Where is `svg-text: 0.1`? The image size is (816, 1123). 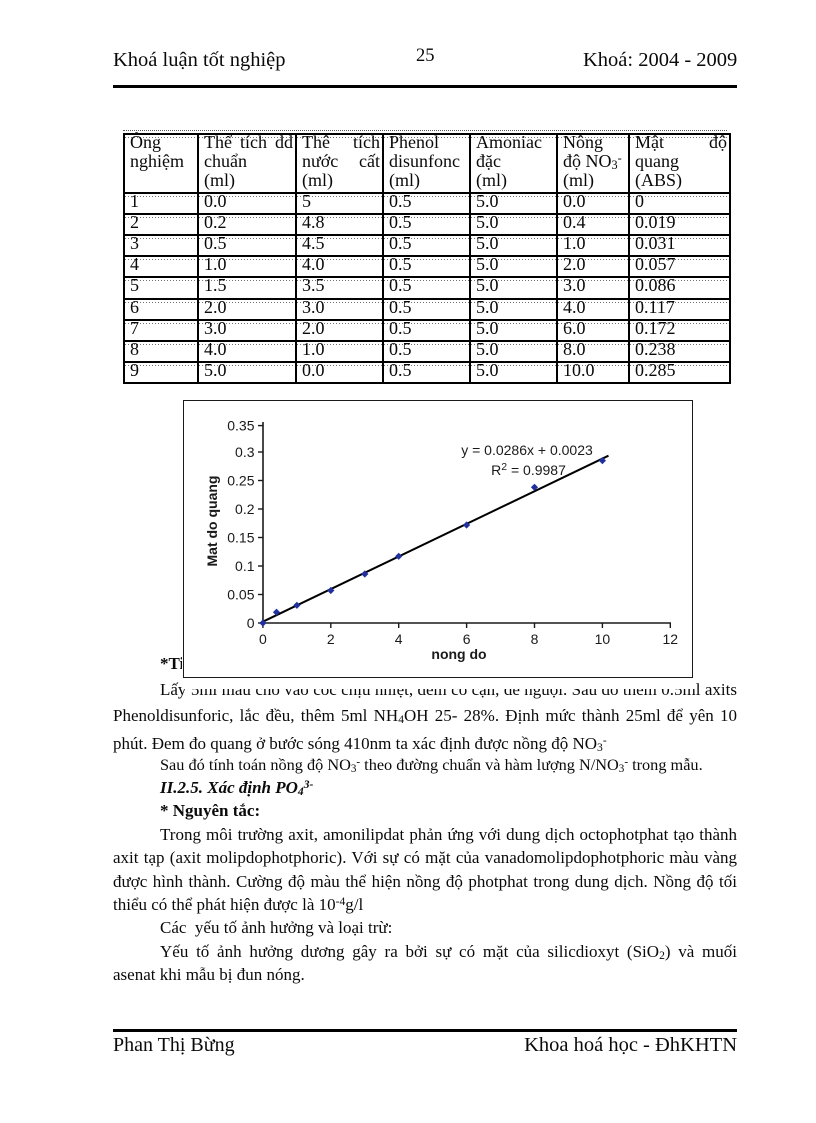 svg-text: 0.1 is located at coordinates (245, 566).